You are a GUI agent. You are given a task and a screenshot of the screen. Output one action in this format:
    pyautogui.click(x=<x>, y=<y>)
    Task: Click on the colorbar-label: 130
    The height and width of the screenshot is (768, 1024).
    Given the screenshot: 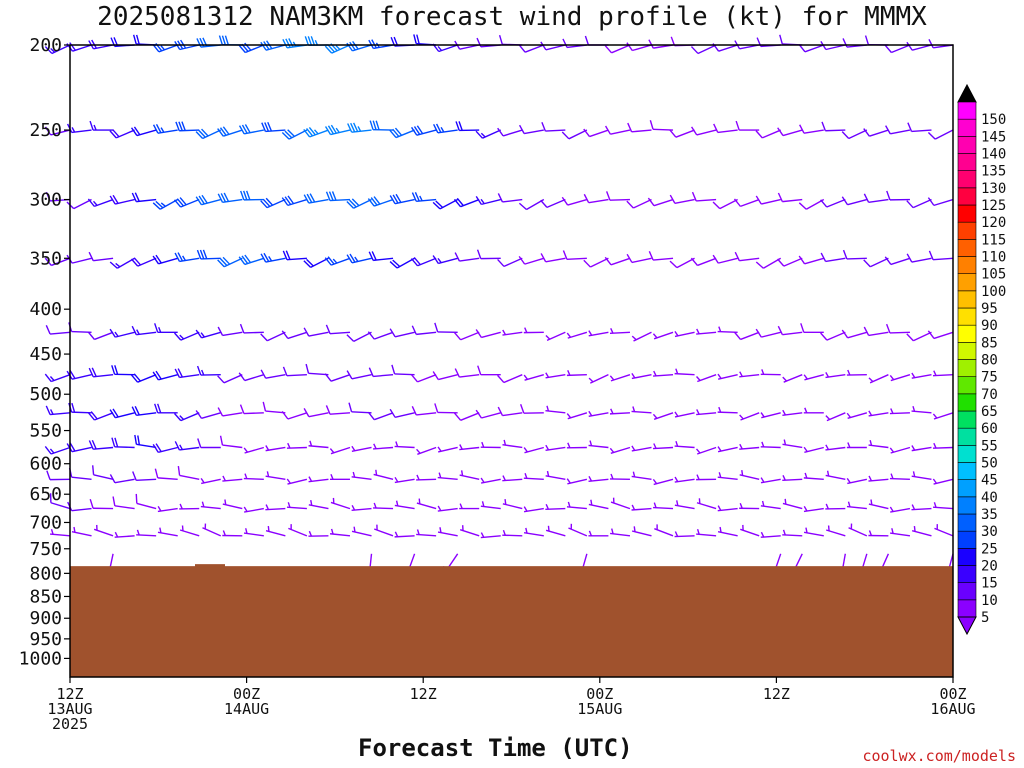 What is the action you would take?
    pyautogui.click(x=993, y=189)
    